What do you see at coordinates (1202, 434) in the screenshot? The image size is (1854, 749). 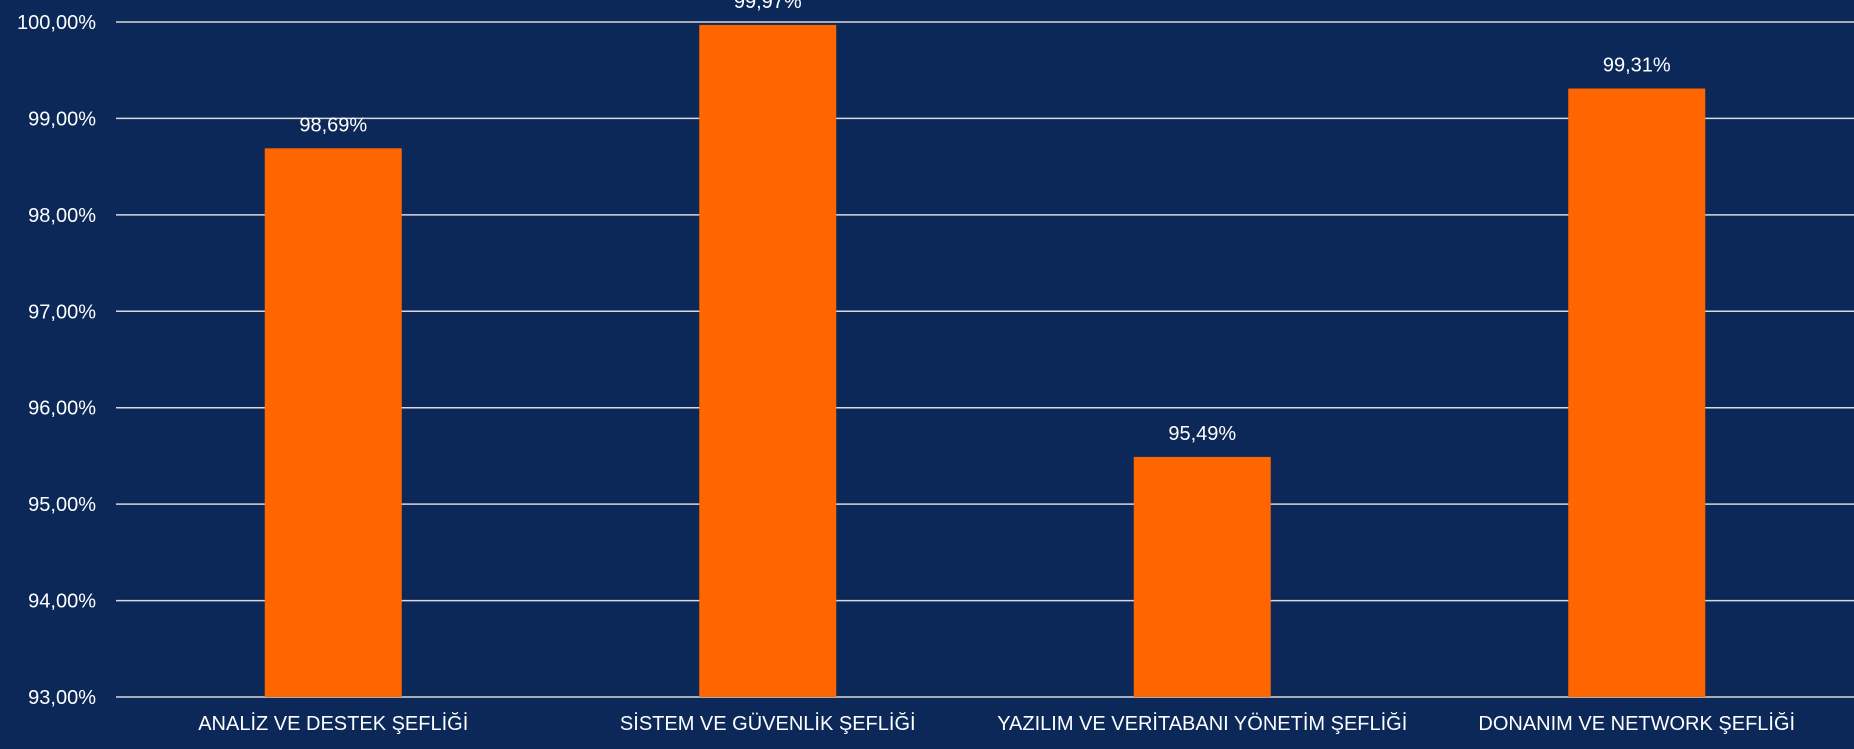 I see `data-label: 95,49%` at bounding box center [1202, 434].